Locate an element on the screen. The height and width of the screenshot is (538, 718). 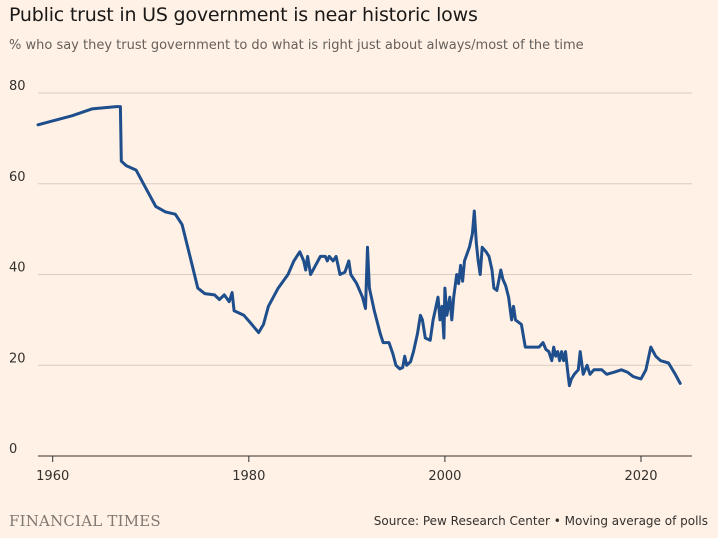
x-tick-label: 2000 is located at coordinates (444, 476).